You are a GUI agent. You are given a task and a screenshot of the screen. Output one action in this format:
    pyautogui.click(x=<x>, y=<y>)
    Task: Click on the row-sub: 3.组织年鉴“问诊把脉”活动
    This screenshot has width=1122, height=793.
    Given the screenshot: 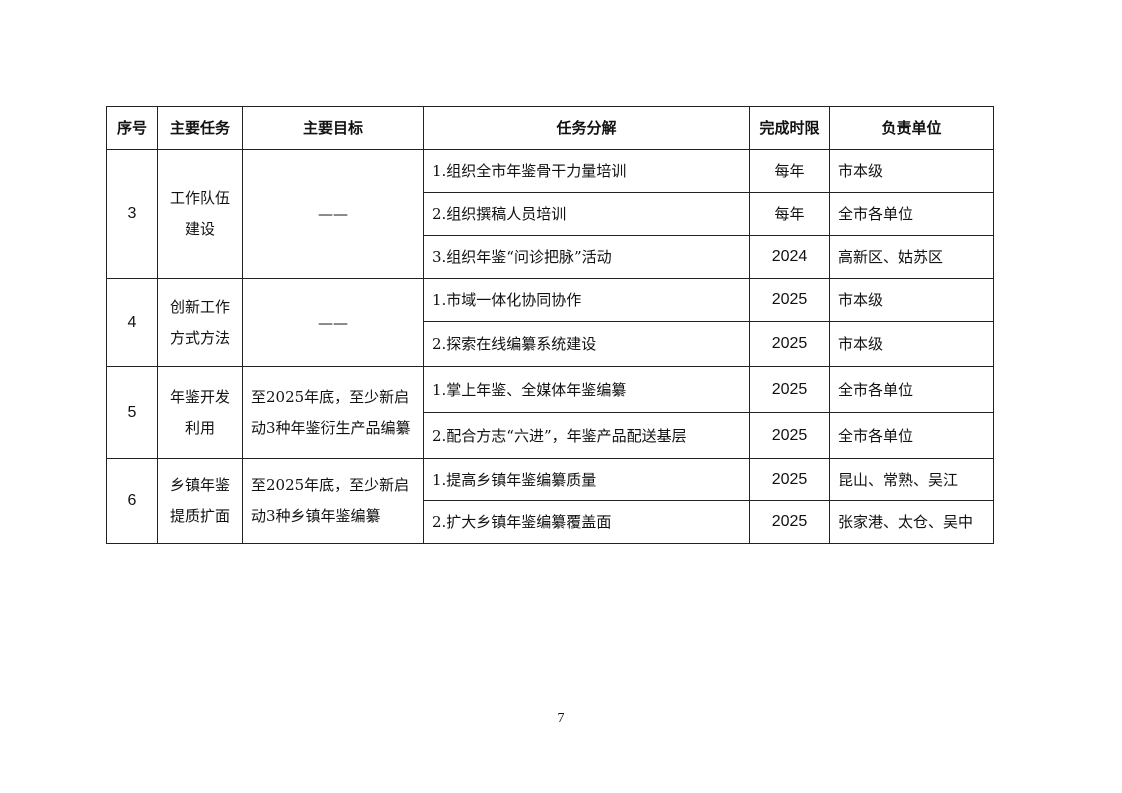 What is the action you would take?
    pyautogui.click(x=586, y=257)
    